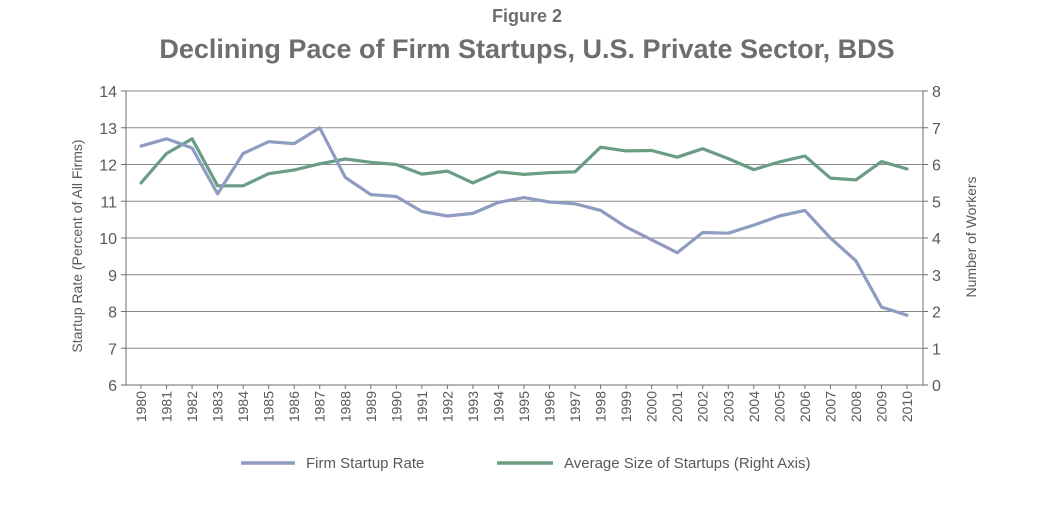  I want to click on right-axis-label: Number of Workers, so click(971, 236).